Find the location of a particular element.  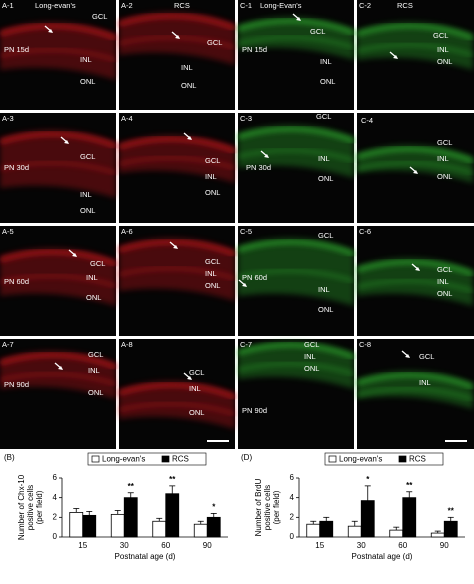

micrograph-panel: A-7 GCL PN 90d INL ONL is located at coordinates (58, 394).